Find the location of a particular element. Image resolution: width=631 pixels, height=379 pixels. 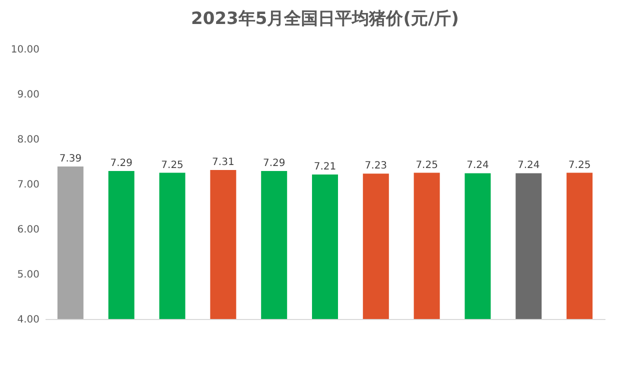

y-tick-label: 10.00 is located at coordinates (25, 50).